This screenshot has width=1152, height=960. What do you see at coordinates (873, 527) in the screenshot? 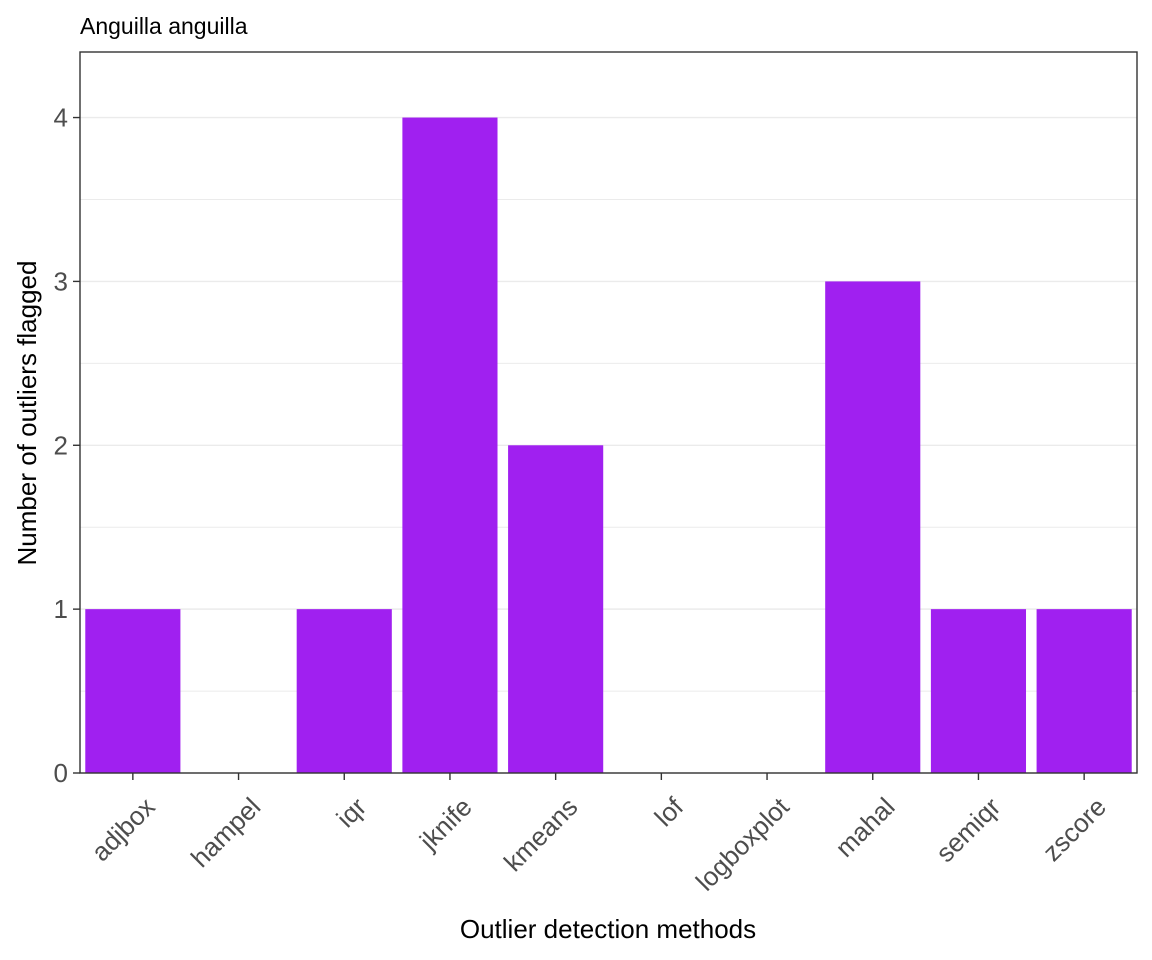
I see `bar-mahal` at bounding box center [873, 527].